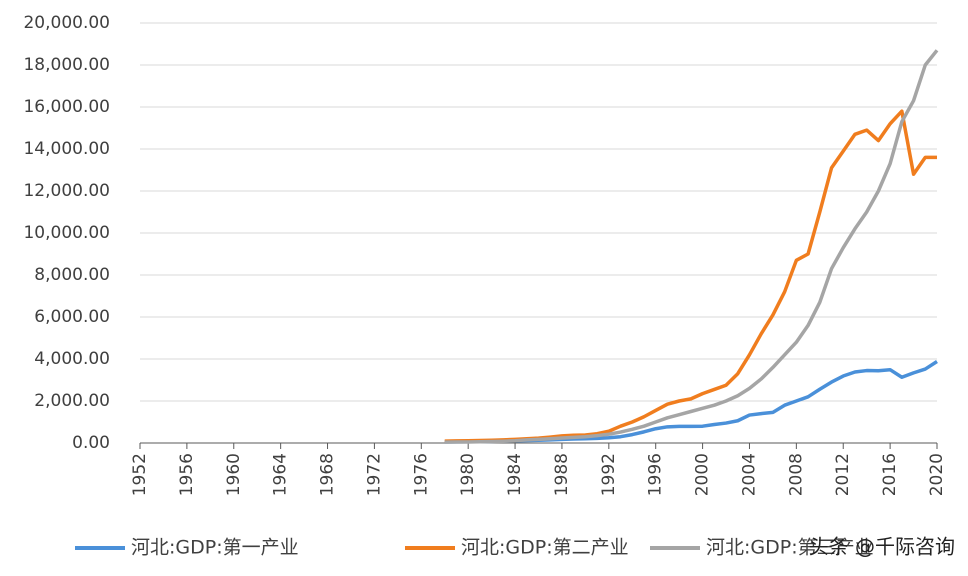 The height and width of the screenshot is (576, 968). Describe the element at coordinates (66, 107) in the screenshot. I see `y-tick-label: 16,000.00` at that location.